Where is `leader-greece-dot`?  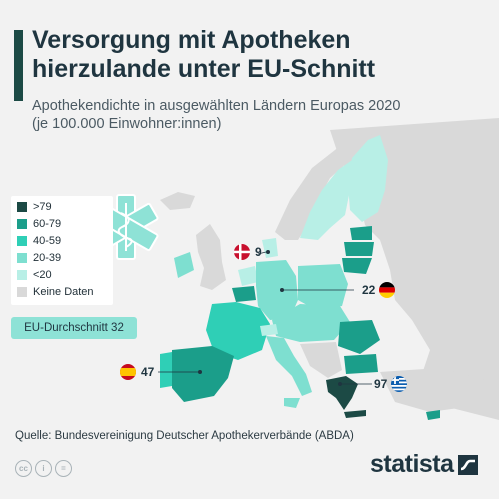 leader-greece-dot is located at coordinates (340, 384).